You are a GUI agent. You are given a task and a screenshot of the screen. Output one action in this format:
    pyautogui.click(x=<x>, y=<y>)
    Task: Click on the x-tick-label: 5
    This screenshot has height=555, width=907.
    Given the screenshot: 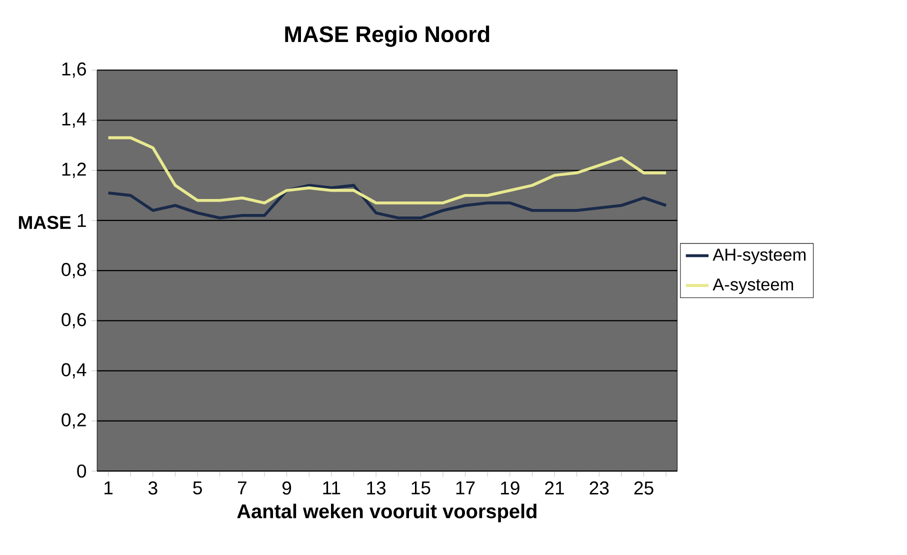 What is the action you would take?
    pyautogui.click(x=197, y=487)
    